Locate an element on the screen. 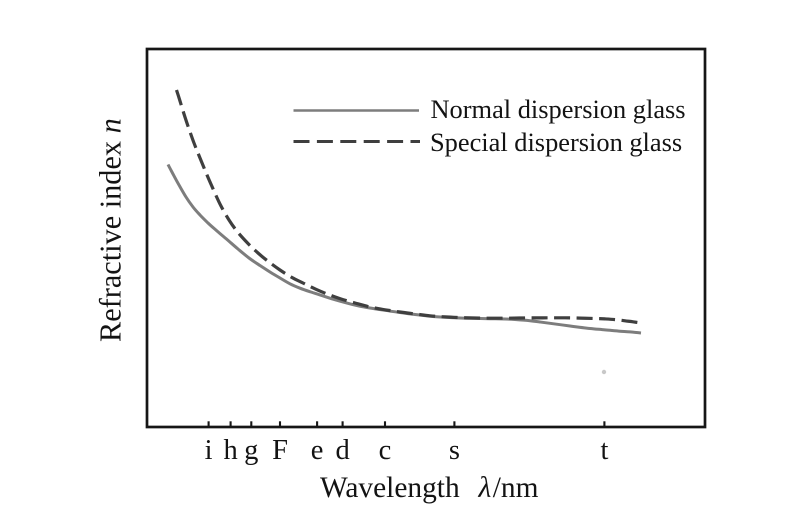 The width and height of the screenshot is (800, 511). svg-text: e is located at coordinates (317, 450).